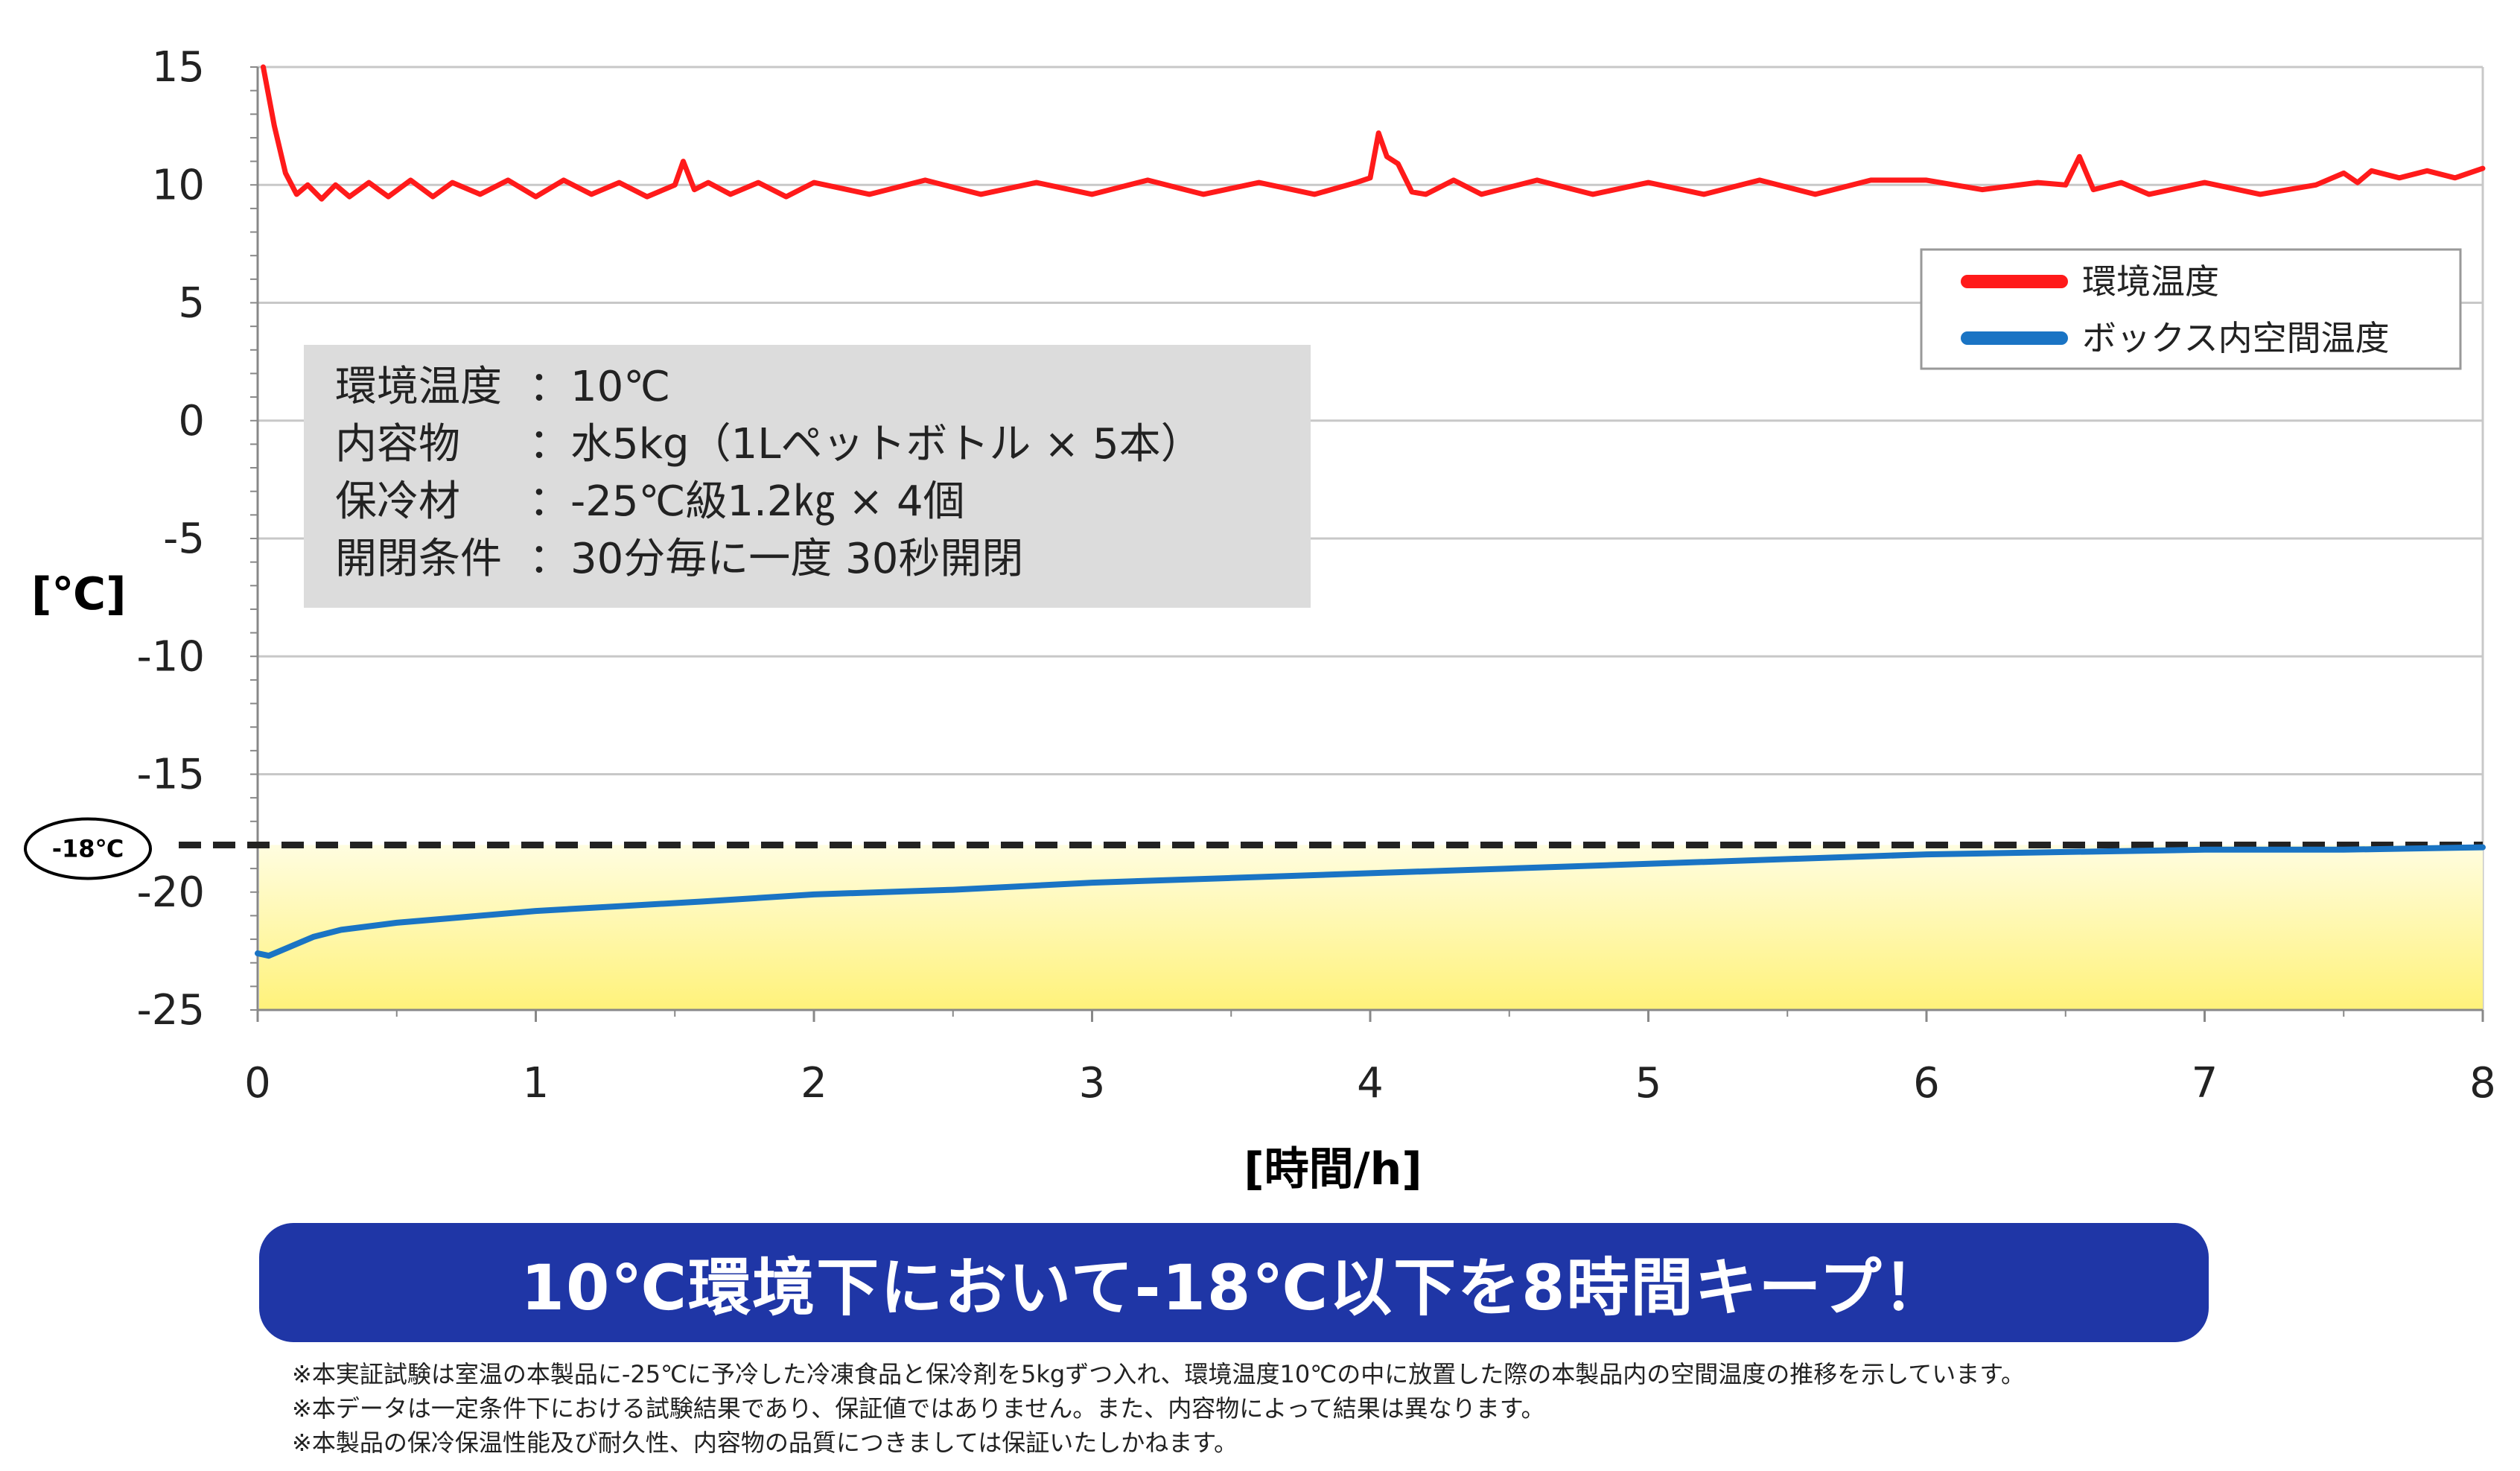 The height and width of the screenshot is (1471, 2520). I want to click on summary-banner: 10℃環境下において-18℃以下を8時間キープ！, so click(1234, 1283).